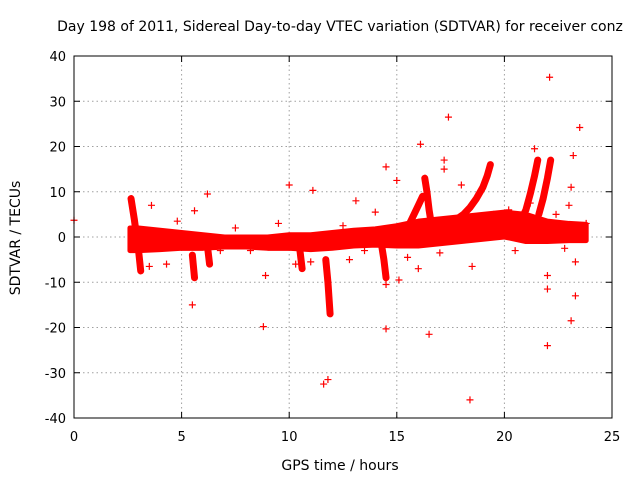 The image size is (640, 480). What do you see at coordinates (57, 102) in the screenshot?
I see `y-tick-label: 30` at bounding box center [57, 102].